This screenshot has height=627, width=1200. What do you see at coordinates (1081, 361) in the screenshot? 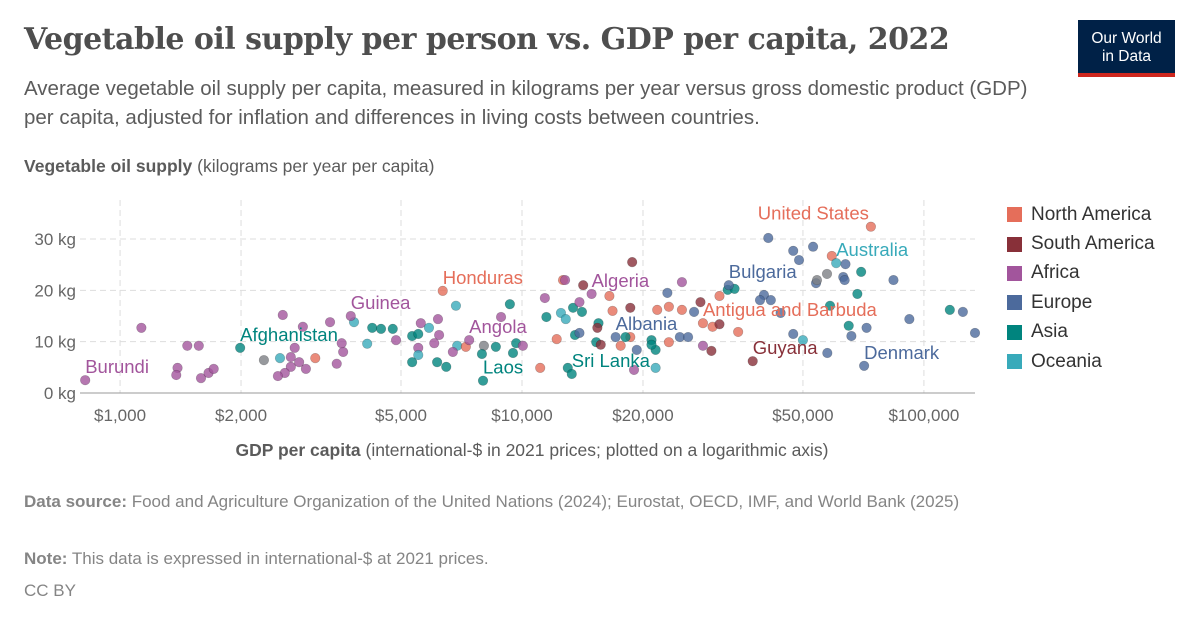
I see `legend-item: Oceania` at bounding box center [1081, 361].